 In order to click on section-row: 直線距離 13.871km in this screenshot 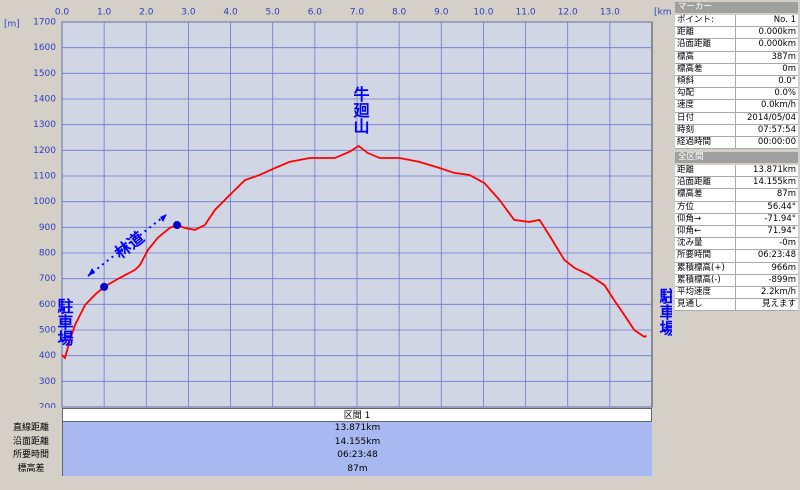, I will do `click(326, 429)`.